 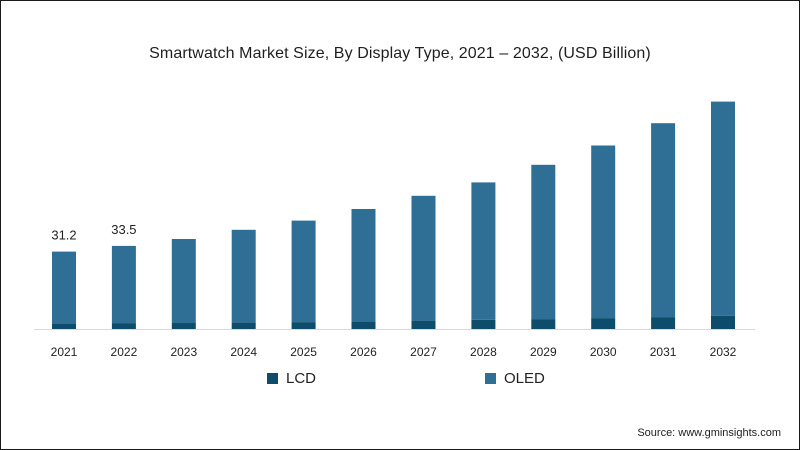 I want to click on legend-swatch-oled, so click(x=490, y=378).